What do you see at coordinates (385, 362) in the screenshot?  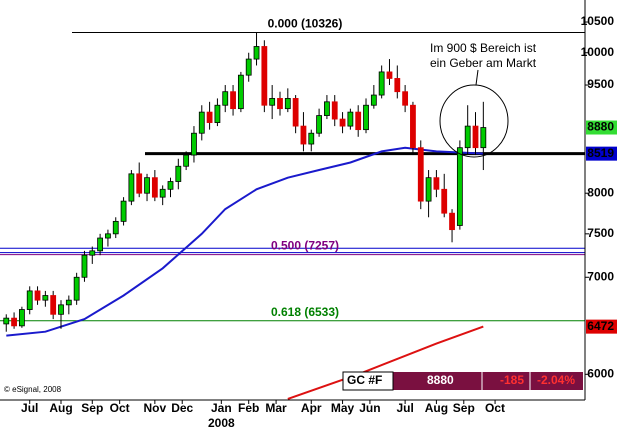 I see `indicator-line` at bounding box center [385, 362].